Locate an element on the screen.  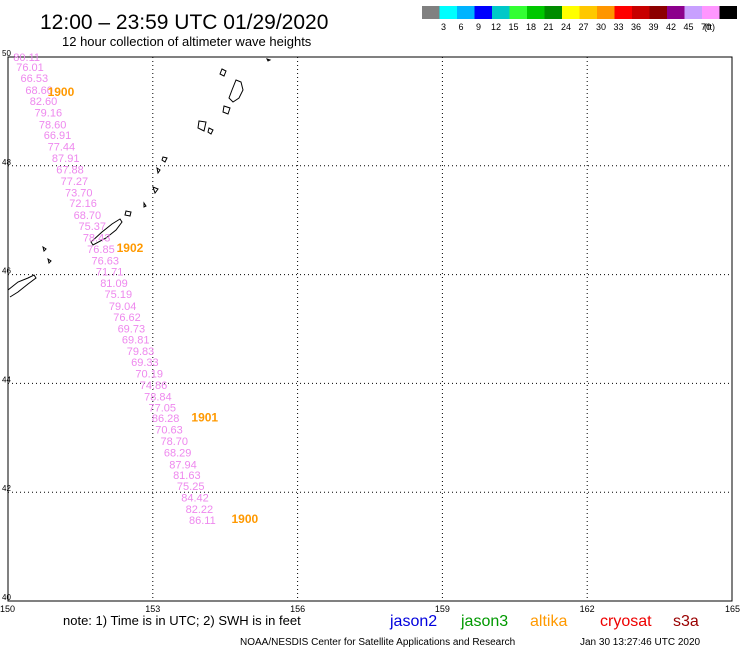
swh-value-label: 69.81 is located at coordinates (136, 341).